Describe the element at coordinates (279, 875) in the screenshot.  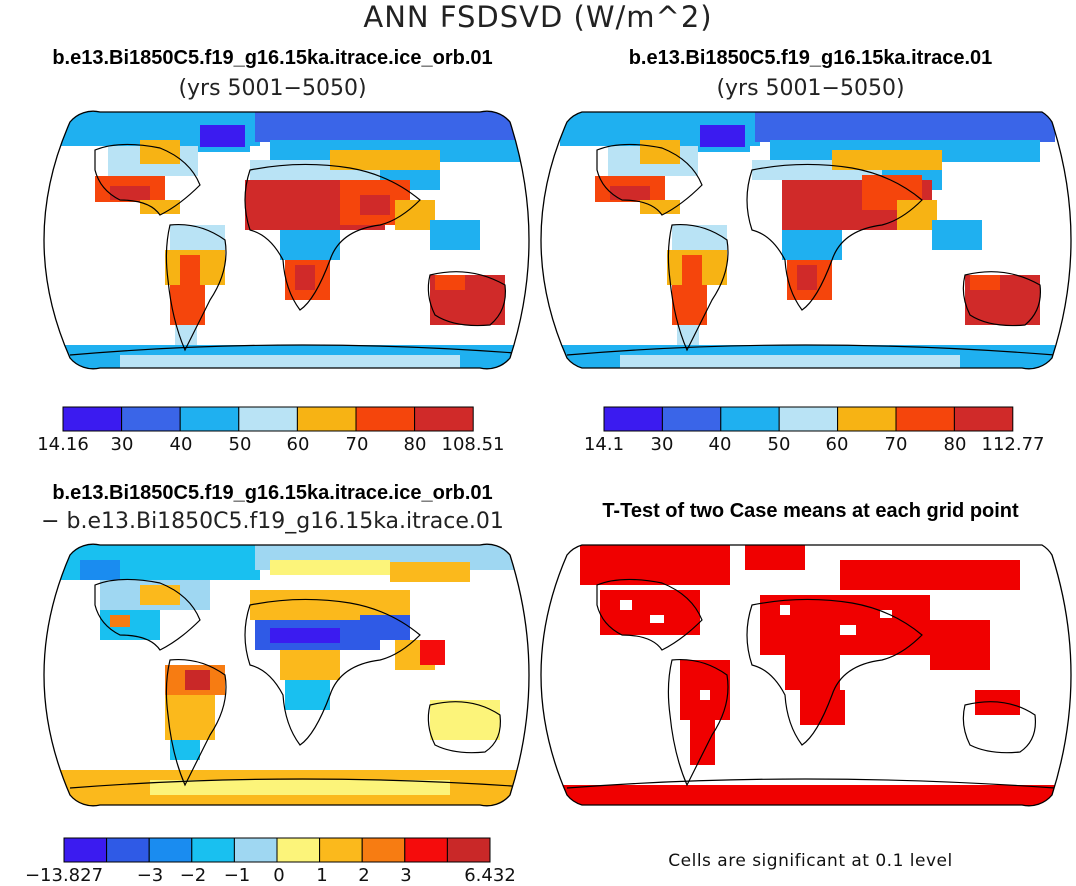
I see `panel-3-cbar-label-4: 0` at that location.